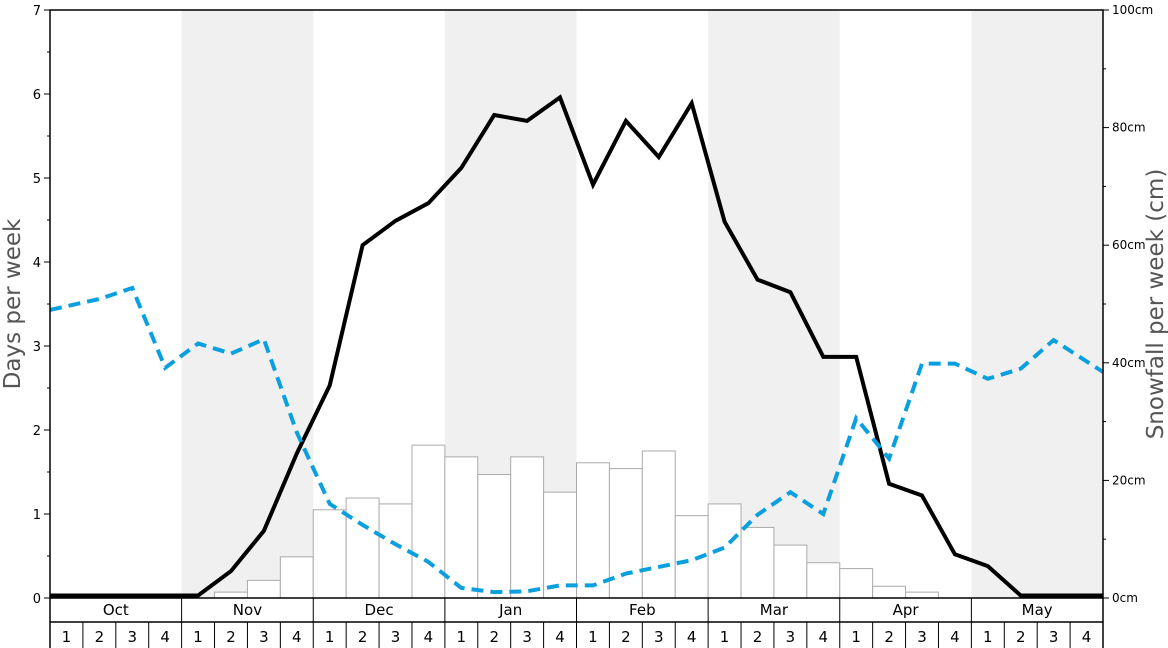  I want to click on y2-axis-title: Snowfall per week (cm), so click(1155, 304).